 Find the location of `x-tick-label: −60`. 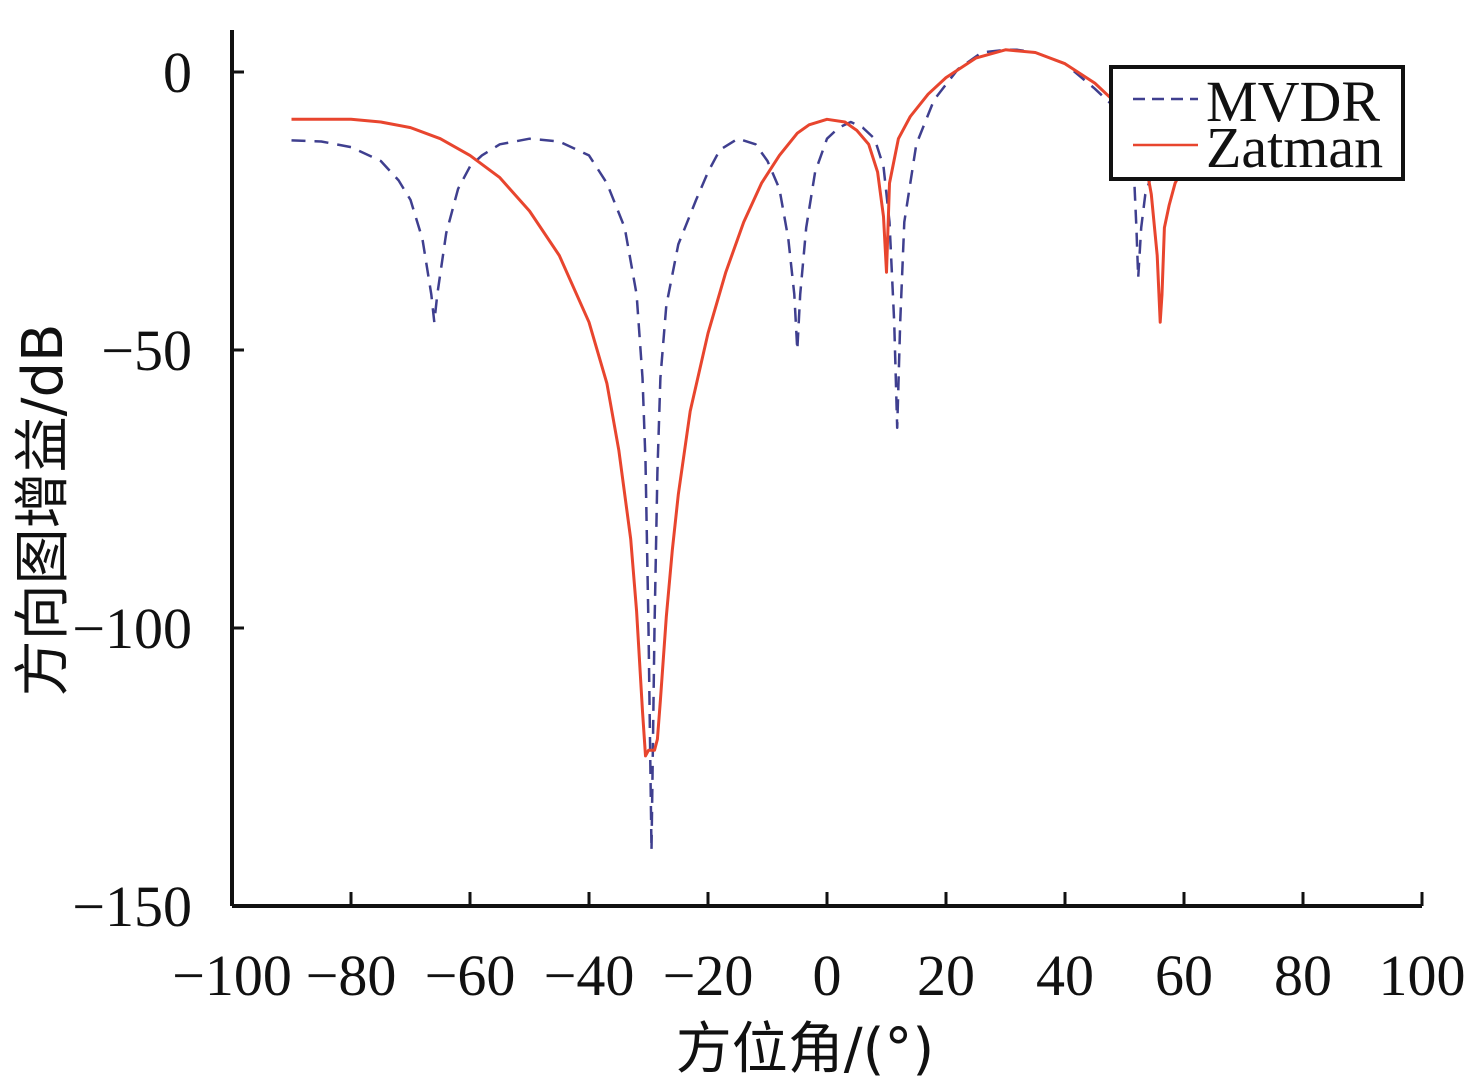

x-tick-label: −60 is located at coordinates (470, 975).